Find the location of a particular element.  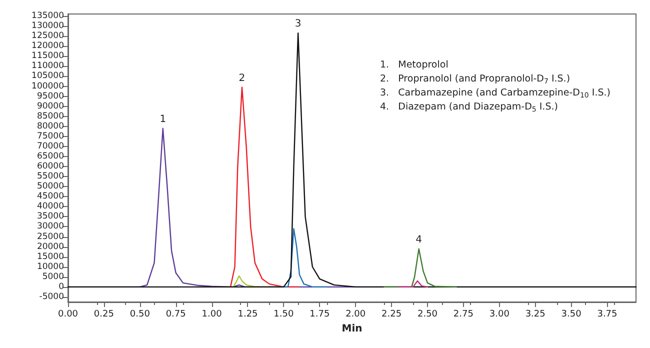

y-tick-label: 15000 is located at coordinates (50, 257).